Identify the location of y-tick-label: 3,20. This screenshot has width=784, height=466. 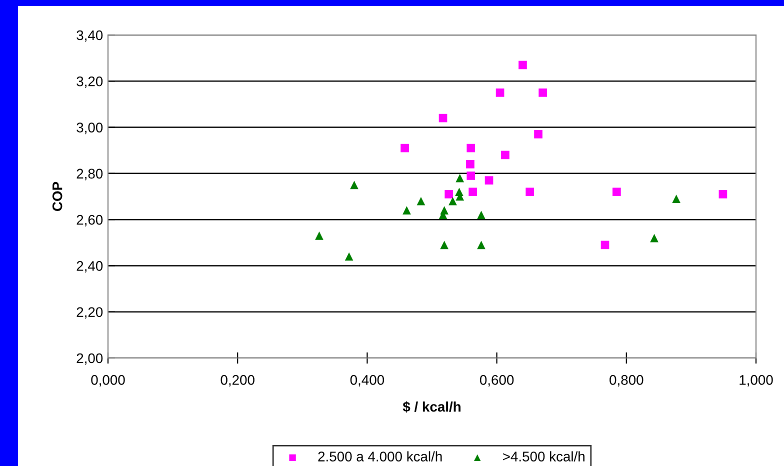
(89, 82).